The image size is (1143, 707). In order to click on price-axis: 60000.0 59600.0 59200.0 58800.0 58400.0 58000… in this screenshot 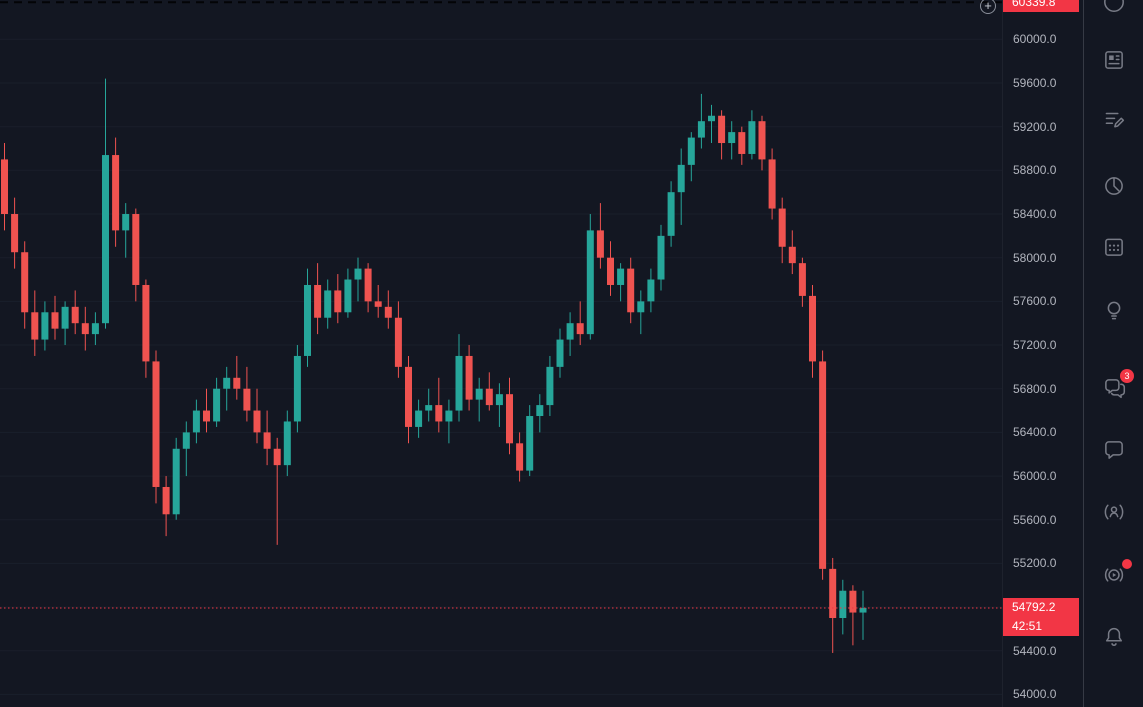, I will do `click(1042, 353)`.